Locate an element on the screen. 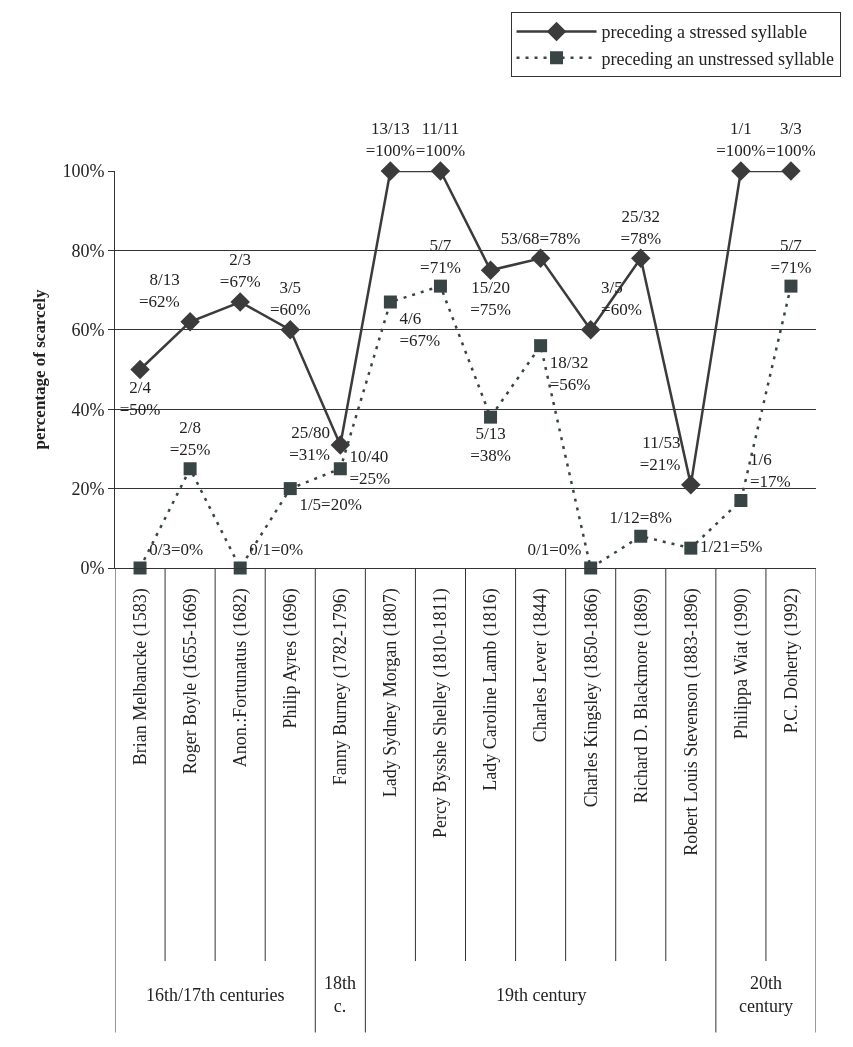 The width and height of the screenshot is (853, 1047). x-tick-label: P.C. Doherty (1992) is located at coordinates (791, 661).